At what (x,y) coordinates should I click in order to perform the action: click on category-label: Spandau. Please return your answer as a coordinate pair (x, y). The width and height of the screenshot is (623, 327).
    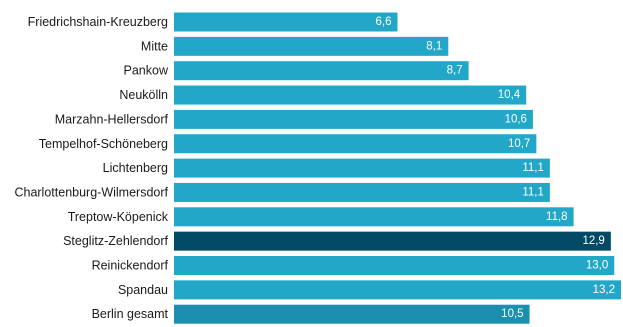
    Looking at the image, I should click on (143, 290).